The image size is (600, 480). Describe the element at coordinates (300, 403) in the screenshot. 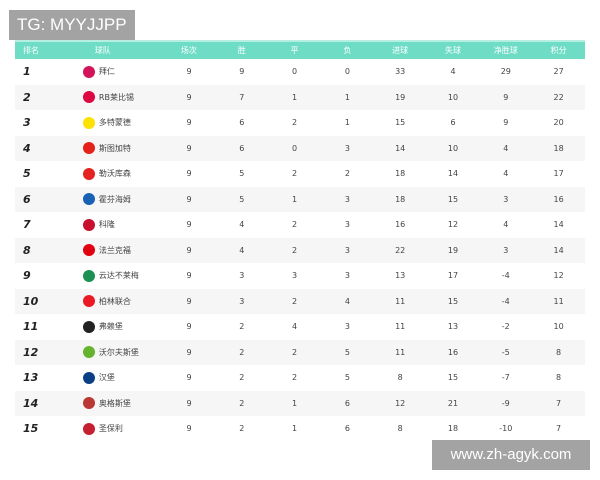

I see `table-row: 14 奥格斯堡 9 2 1 6 12 21 -9 7` at that location.